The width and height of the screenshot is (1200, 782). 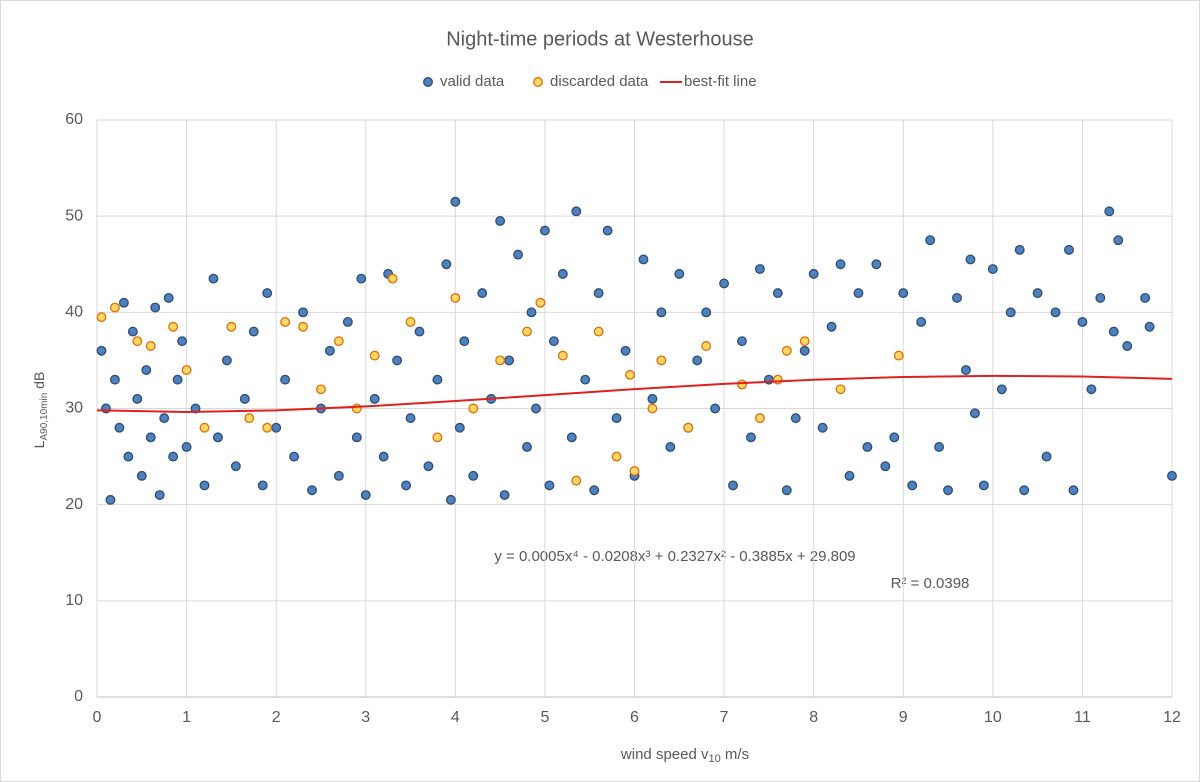 What do you see at coordinates (538, 82) in the screenshot?
I see `legend-swatch` at bounding box center [538, 82].